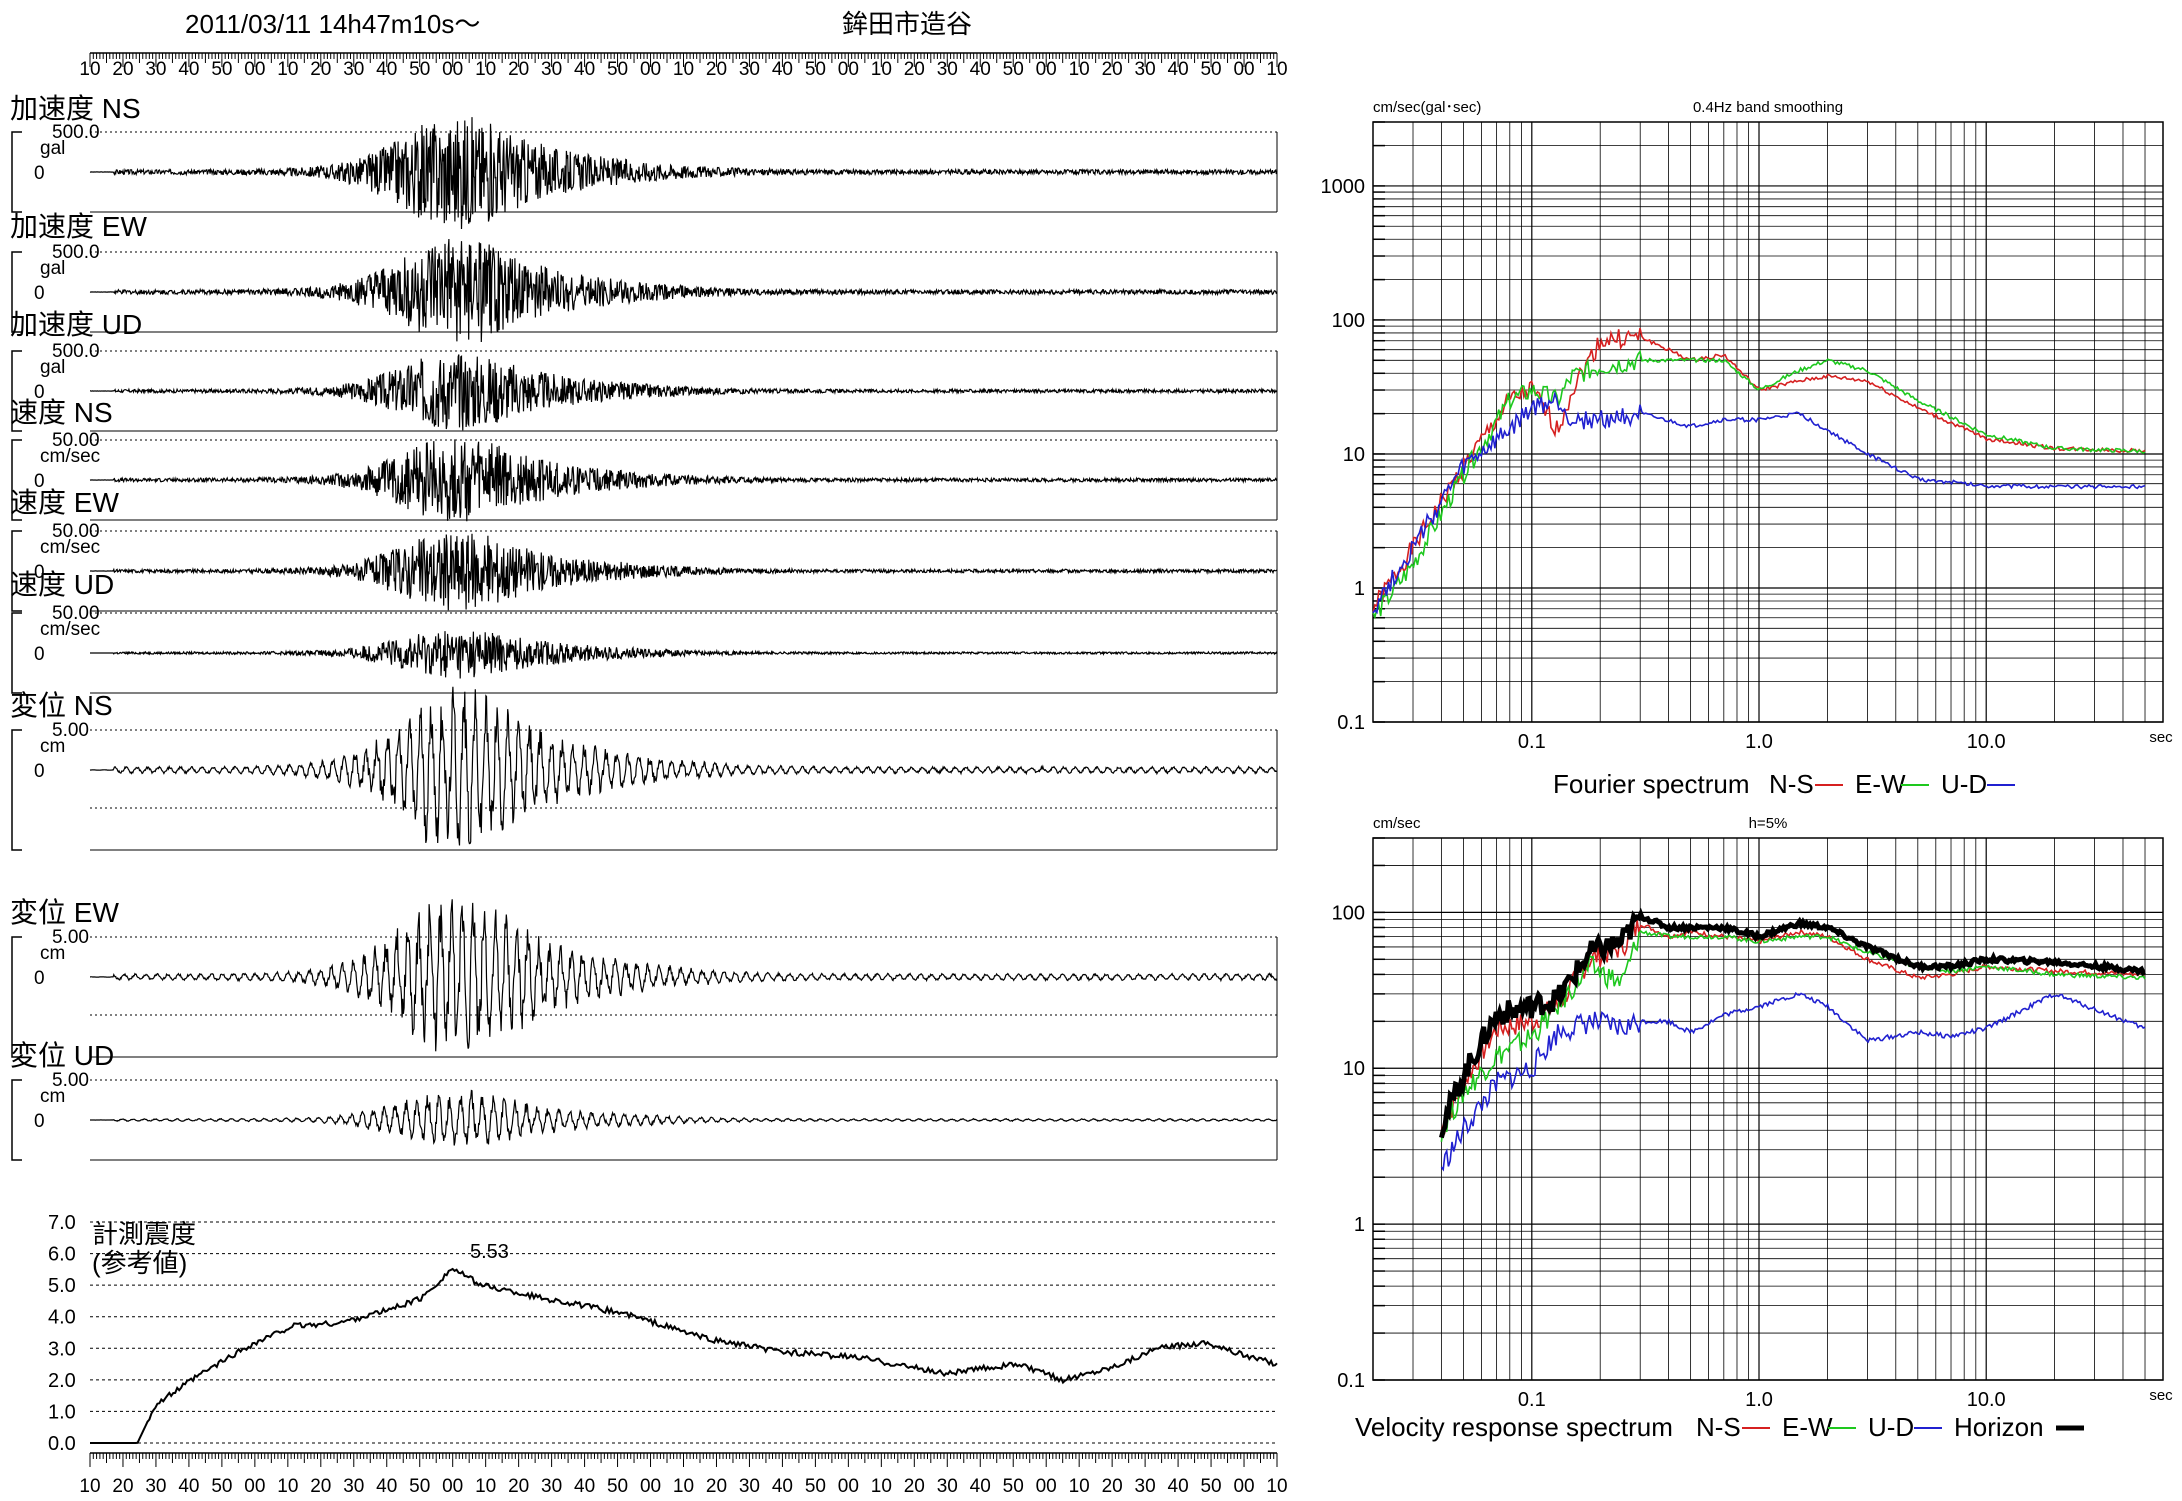  Describe the element at coordinates (1651, 784) in the screenshot. I see `legend-title: Fourier spectrum` at that location.